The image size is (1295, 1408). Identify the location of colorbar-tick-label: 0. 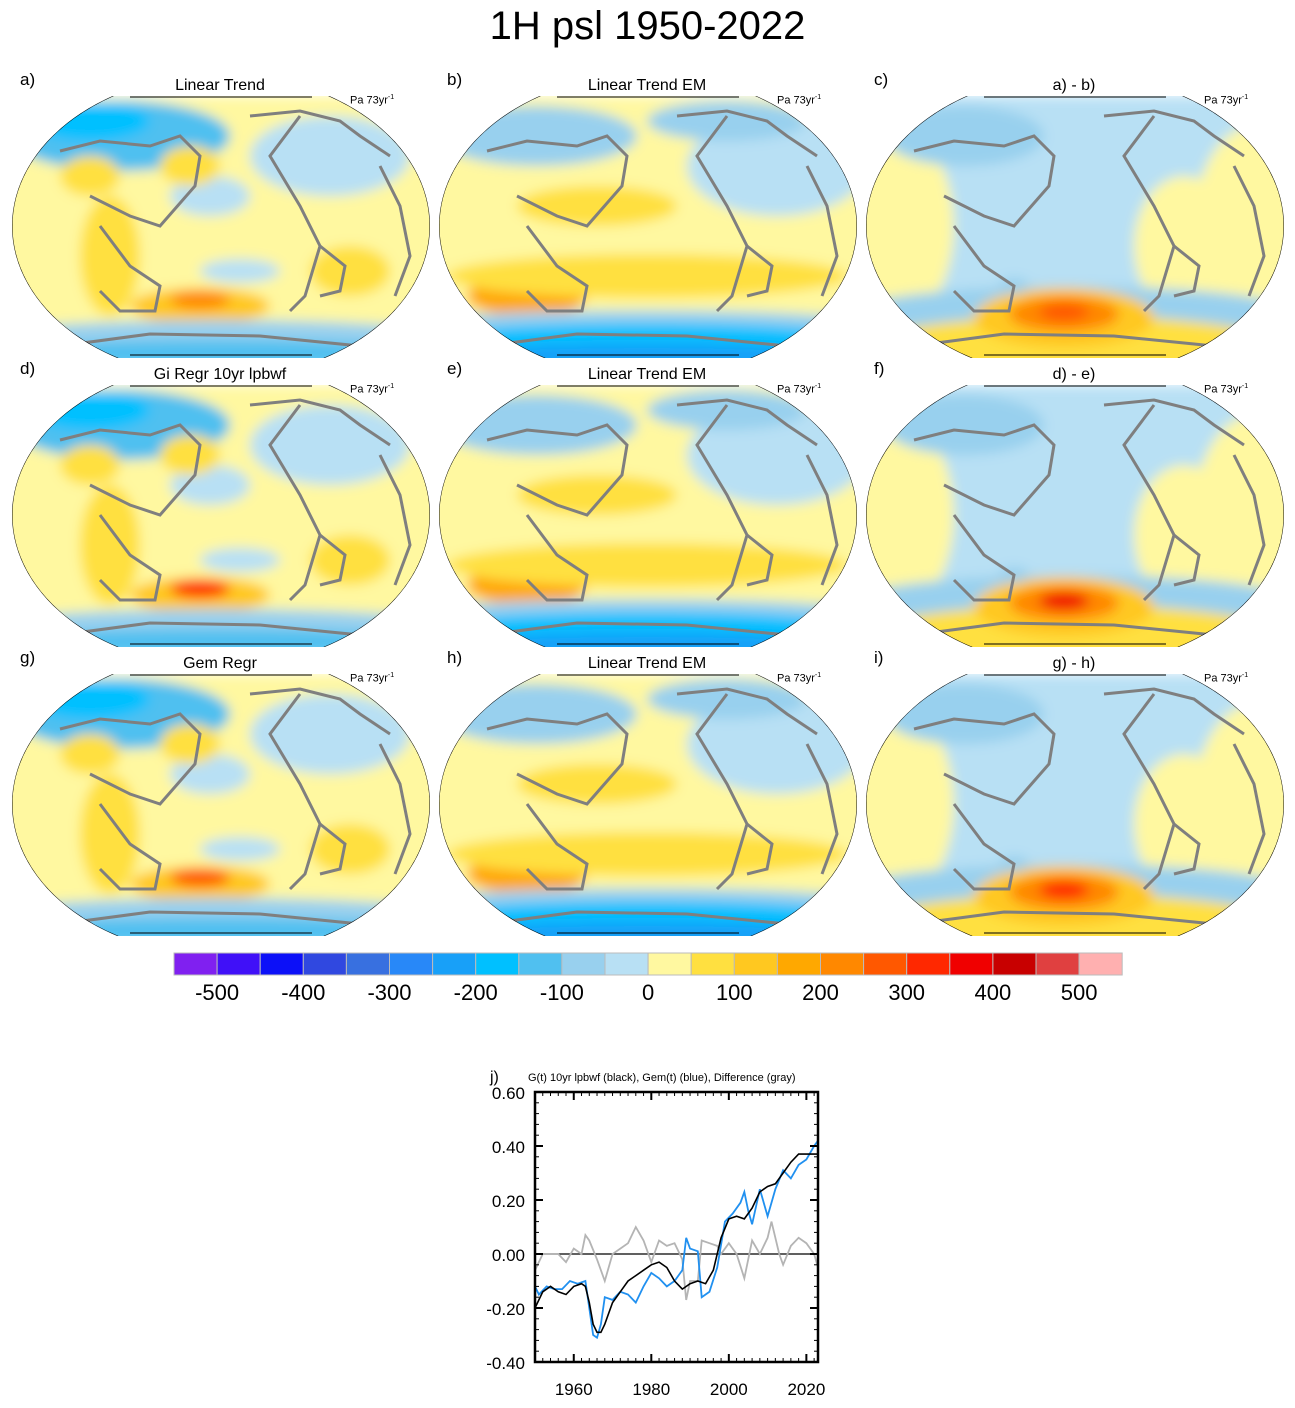
(648, 992).